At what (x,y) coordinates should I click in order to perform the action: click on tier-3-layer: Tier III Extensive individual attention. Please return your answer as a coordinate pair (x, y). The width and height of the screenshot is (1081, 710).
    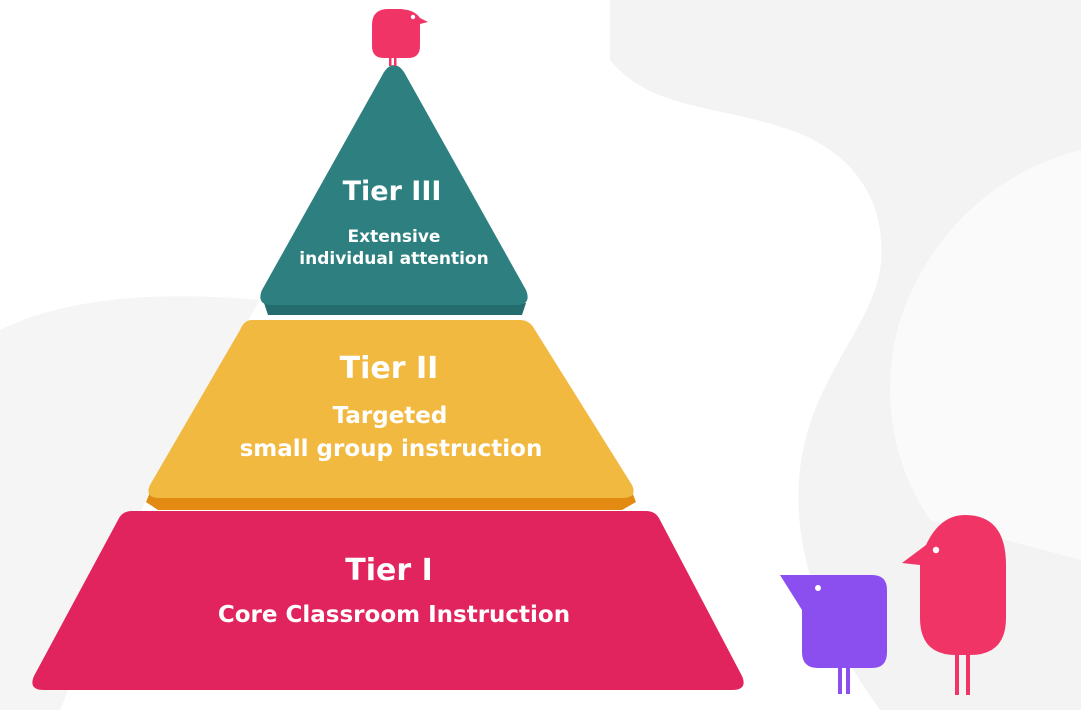
    Looking at the image, I should click on (394, 190).